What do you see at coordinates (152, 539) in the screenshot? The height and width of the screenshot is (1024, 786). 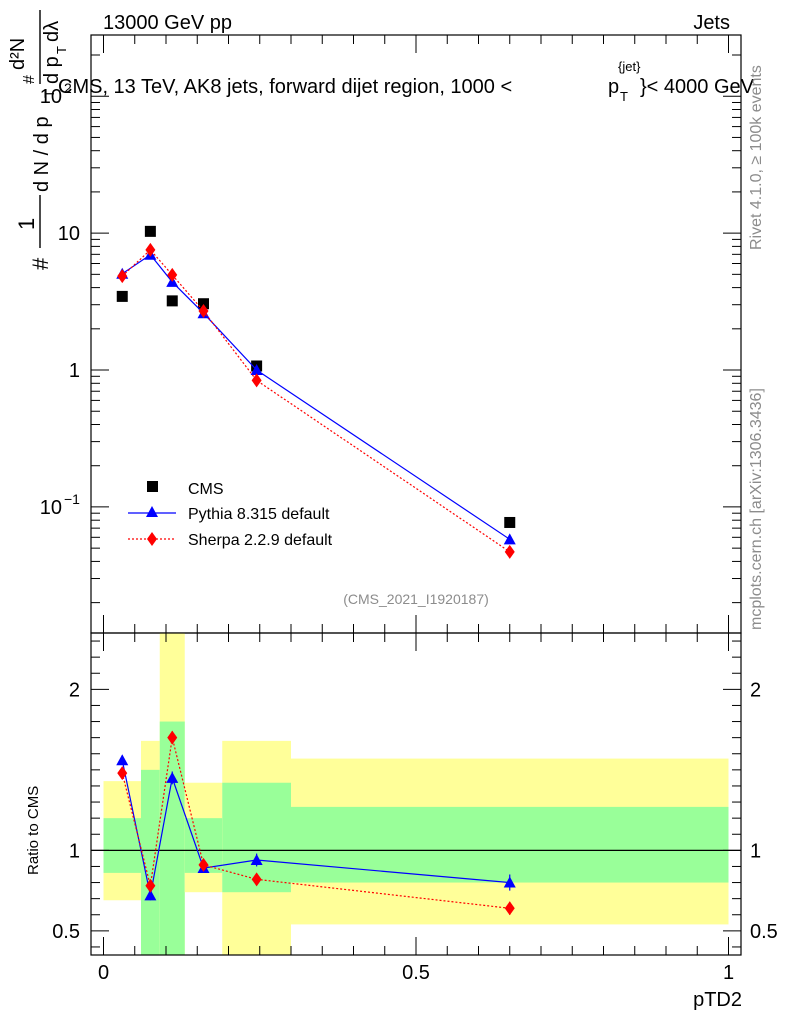 I see `legend-sherpa-marker` at bounding box center [152, 539].